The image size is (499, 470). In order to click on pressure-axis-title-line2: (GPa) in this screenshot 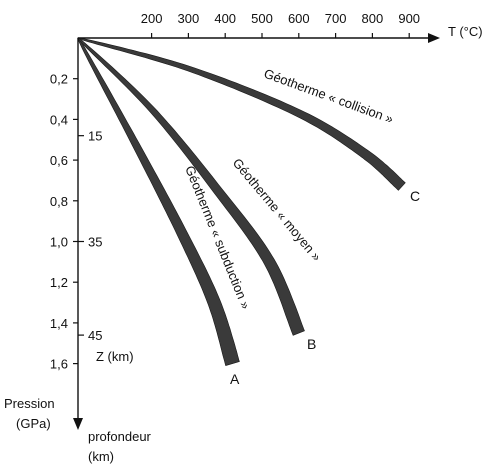, I will do `click(33, 423)`.